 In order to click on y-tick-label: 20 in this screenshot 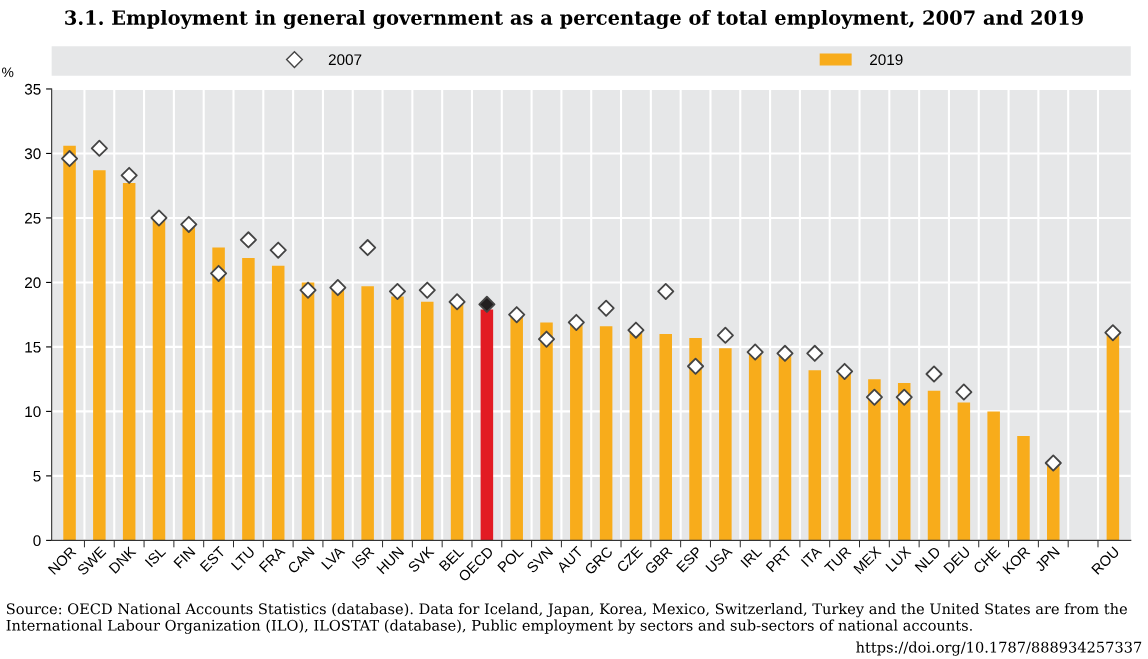, I will do `click(33, 283)`.